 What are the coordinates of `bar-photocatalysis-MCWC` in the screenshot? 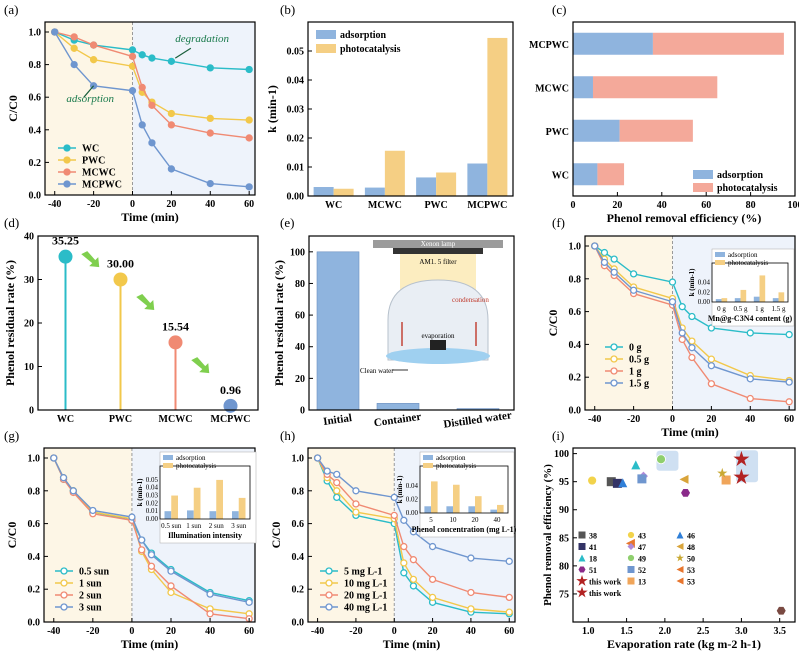 It's located at (395, 173).